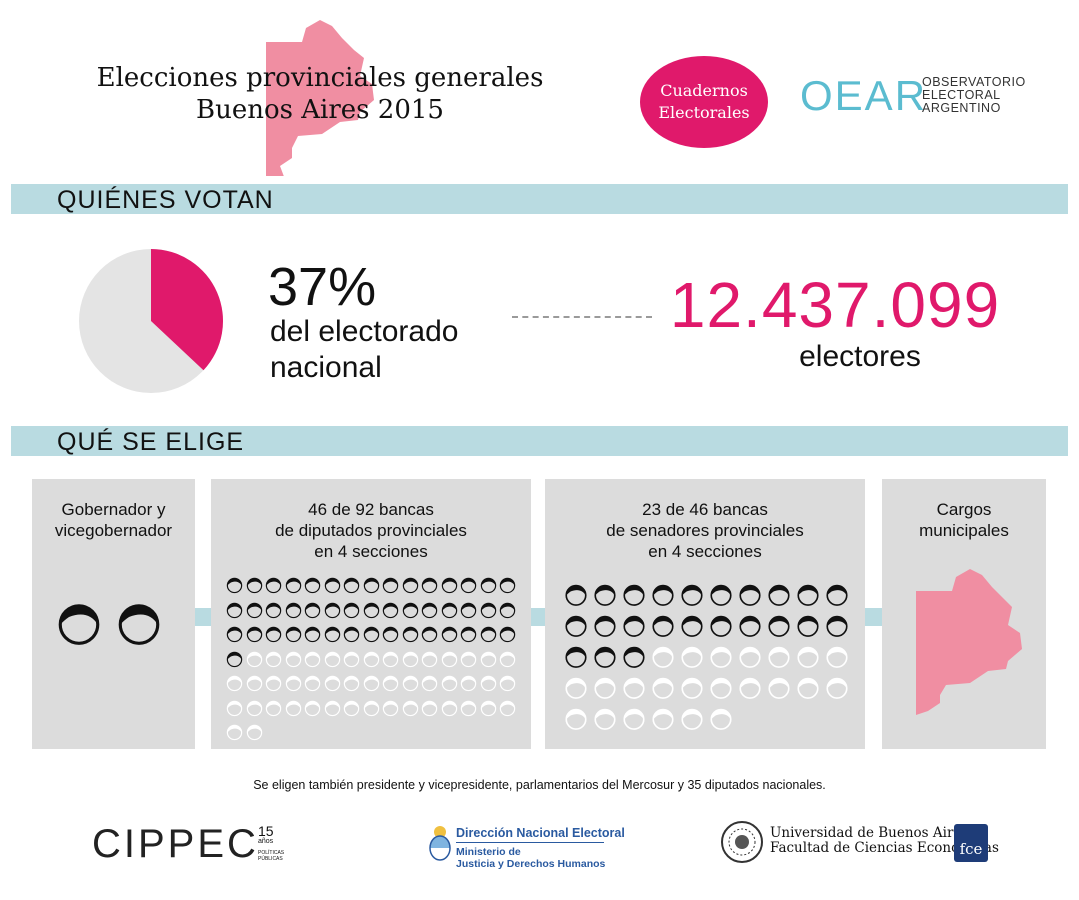 This screenshot has width=1079, height=900. Describe the element at coordinates (969, 642) in the screenshot. I see `province-map-icon` at that location.